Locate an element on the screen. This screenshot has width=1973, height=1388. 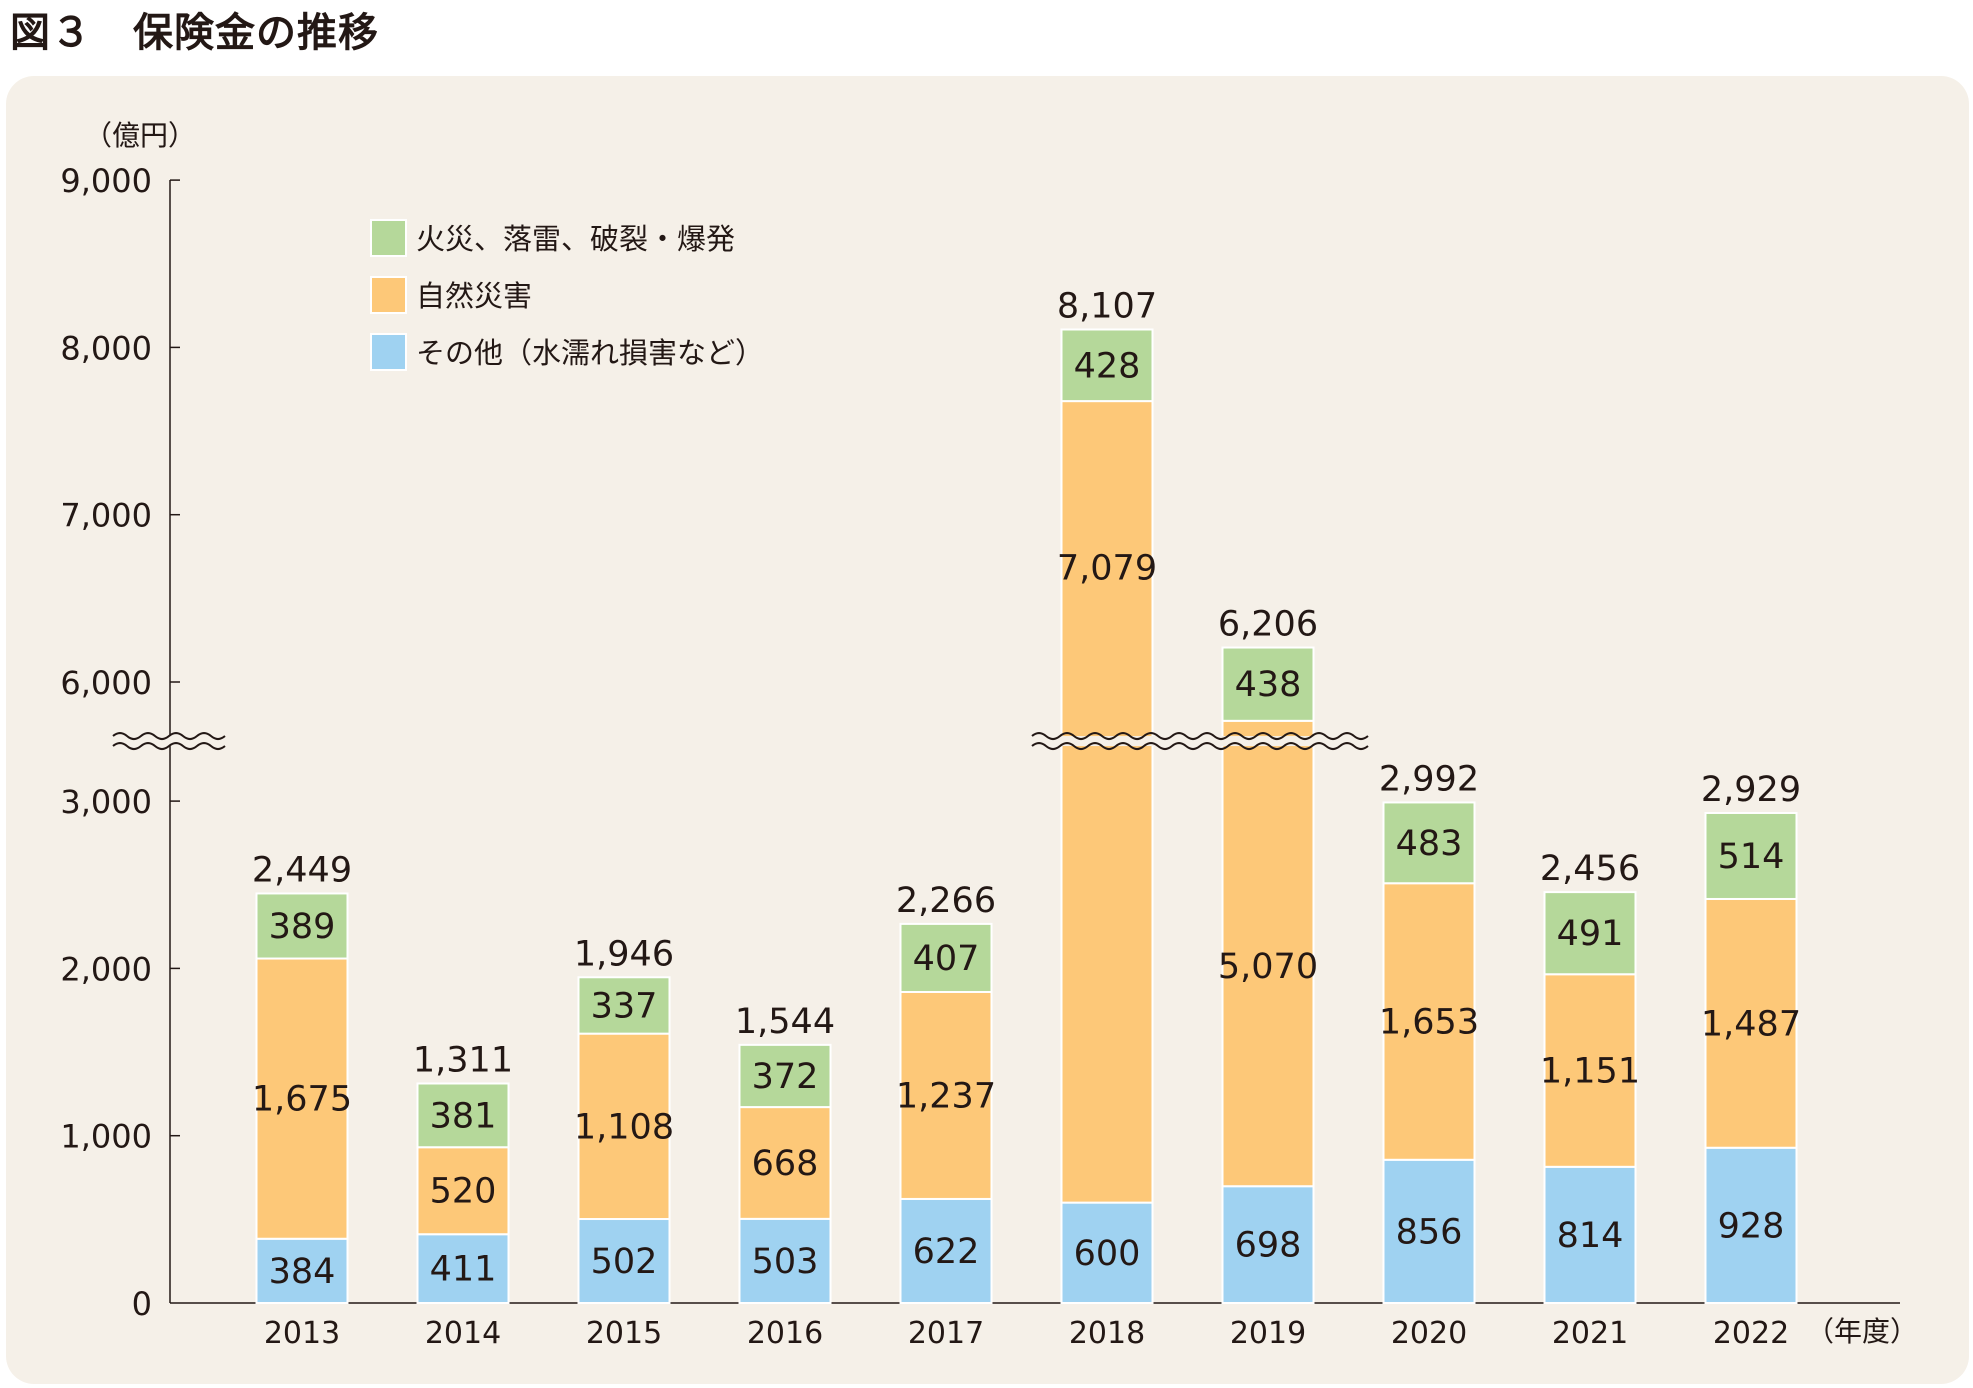
bar-total-label: 1,311 is located at coordinates (463, 1061).